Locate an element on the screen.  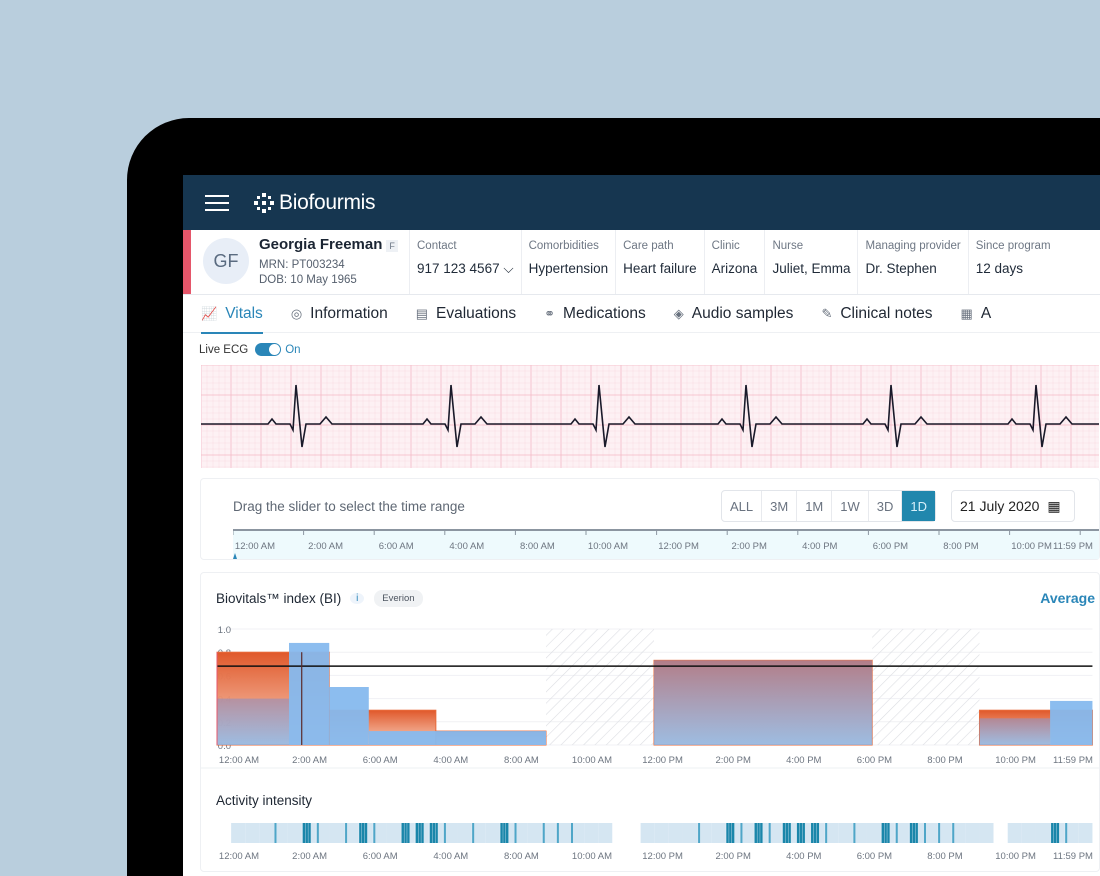
tab-label: Audio samples is located at coordinates (742, 313).